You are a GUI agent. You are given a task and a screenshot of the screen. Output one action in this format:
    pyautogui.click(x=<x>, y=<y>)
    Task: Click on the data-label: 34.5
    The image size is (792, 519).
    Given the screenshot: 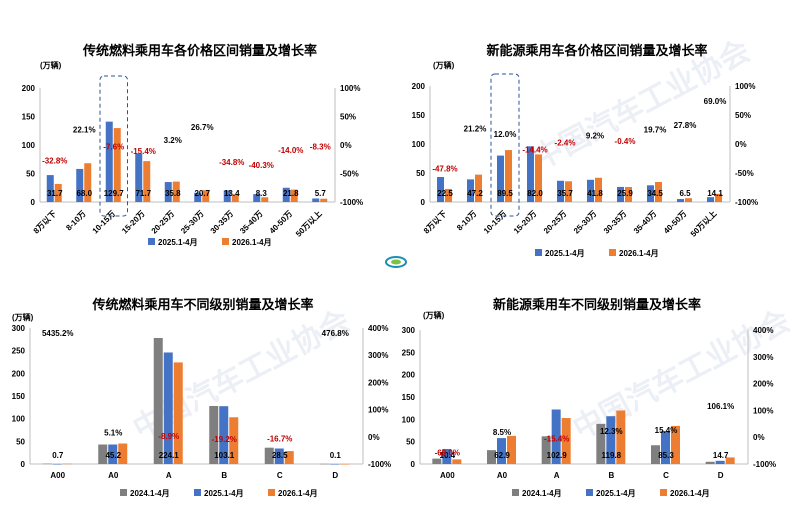 What is the action you would take?
    pyautogui.click(x=655, y=193)
    